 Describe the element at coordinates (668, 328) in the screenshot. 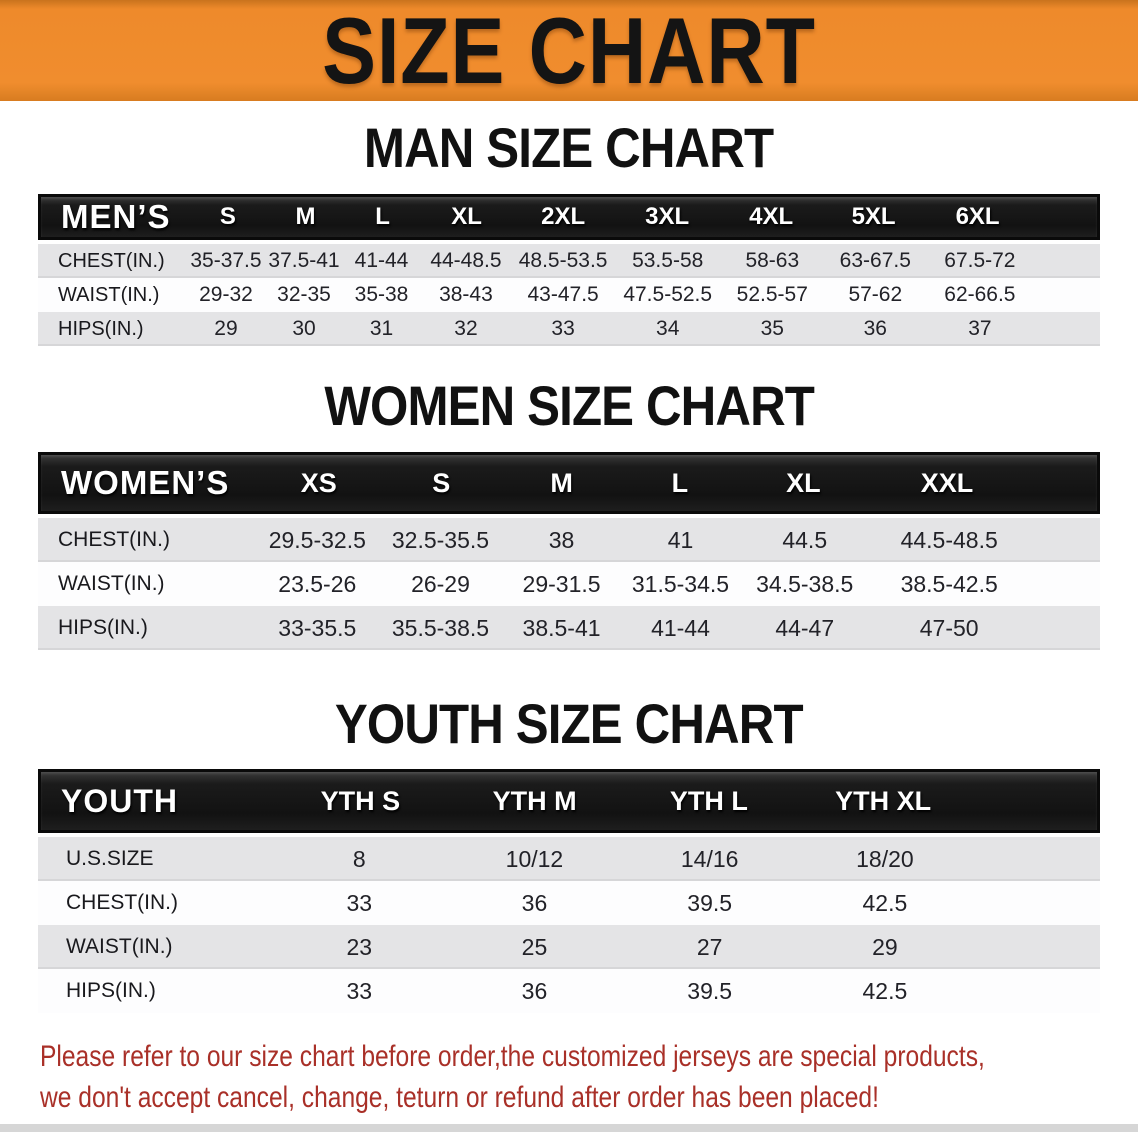

I see `value-cell: 34` at that location.